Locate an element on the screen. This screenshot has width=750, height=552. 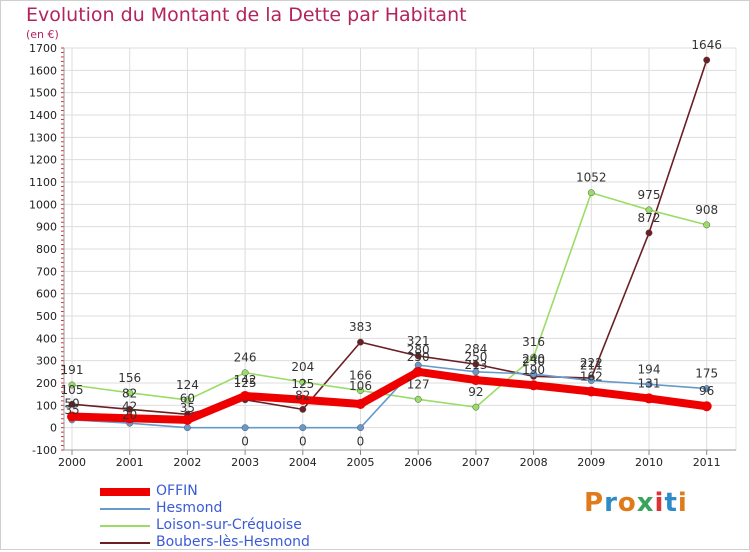
x-tick-label: 2007 is located at coordinates (476, 462).